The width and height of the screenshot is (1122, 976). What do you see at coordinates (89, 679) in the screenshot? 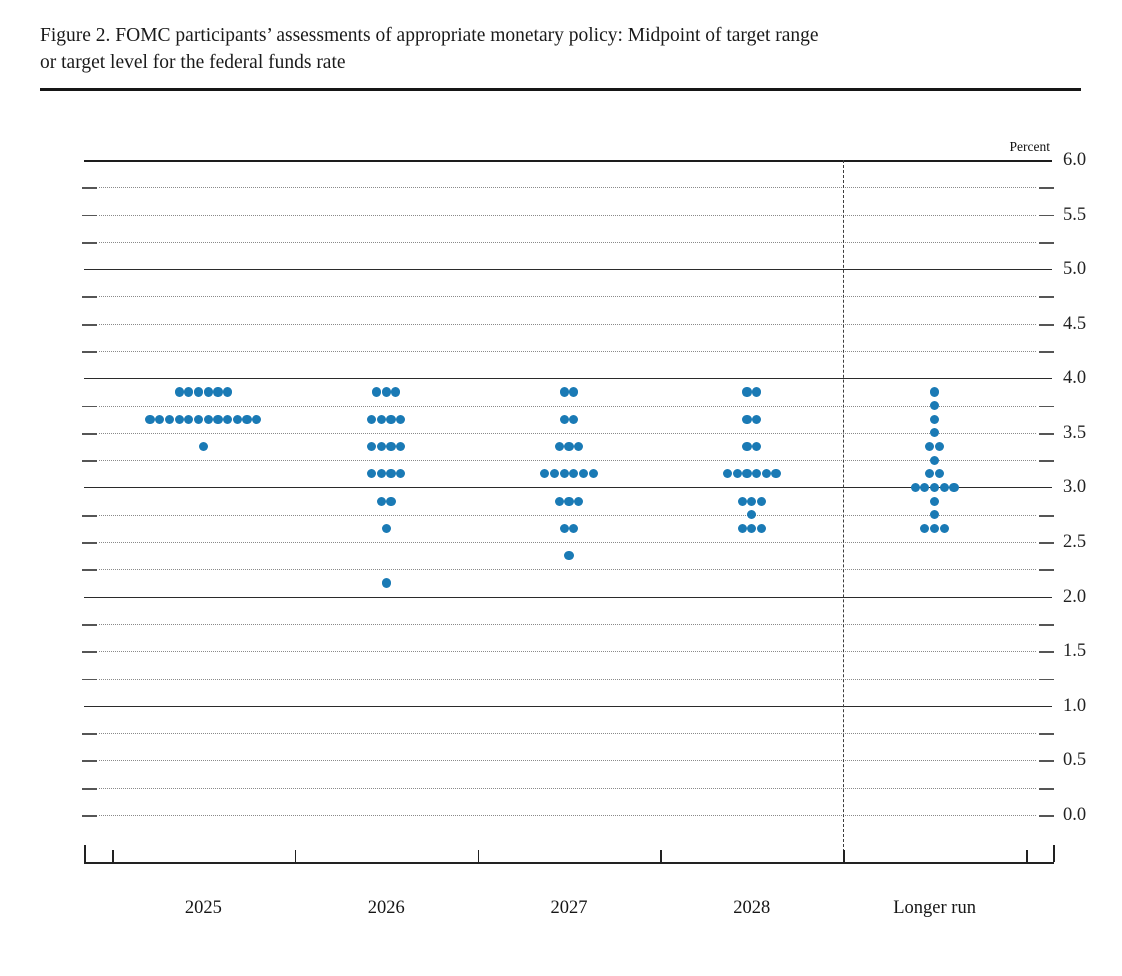
I see `gridline-left-tick-1.250` at bounding box center [89, 679].